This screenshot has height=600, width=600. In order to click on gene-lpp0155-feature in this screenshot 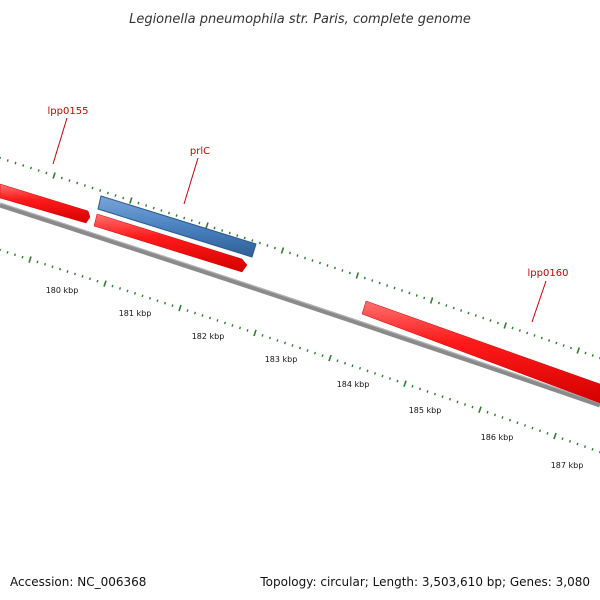, I will do `click(45, 203)`.